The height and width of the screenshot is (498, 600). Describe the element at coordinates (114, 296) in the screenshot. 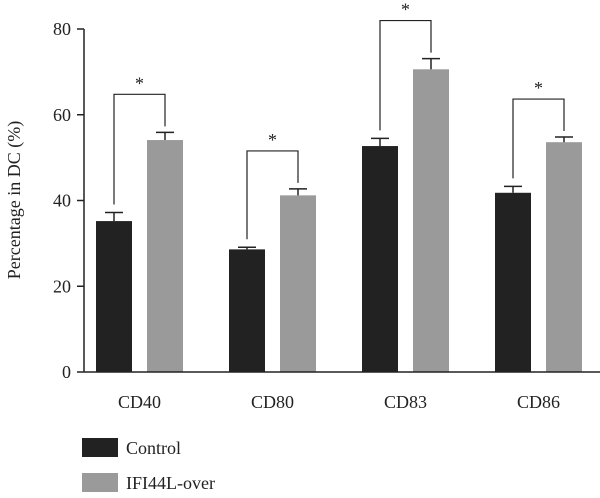

I see `bar-cd40-control` at that location.